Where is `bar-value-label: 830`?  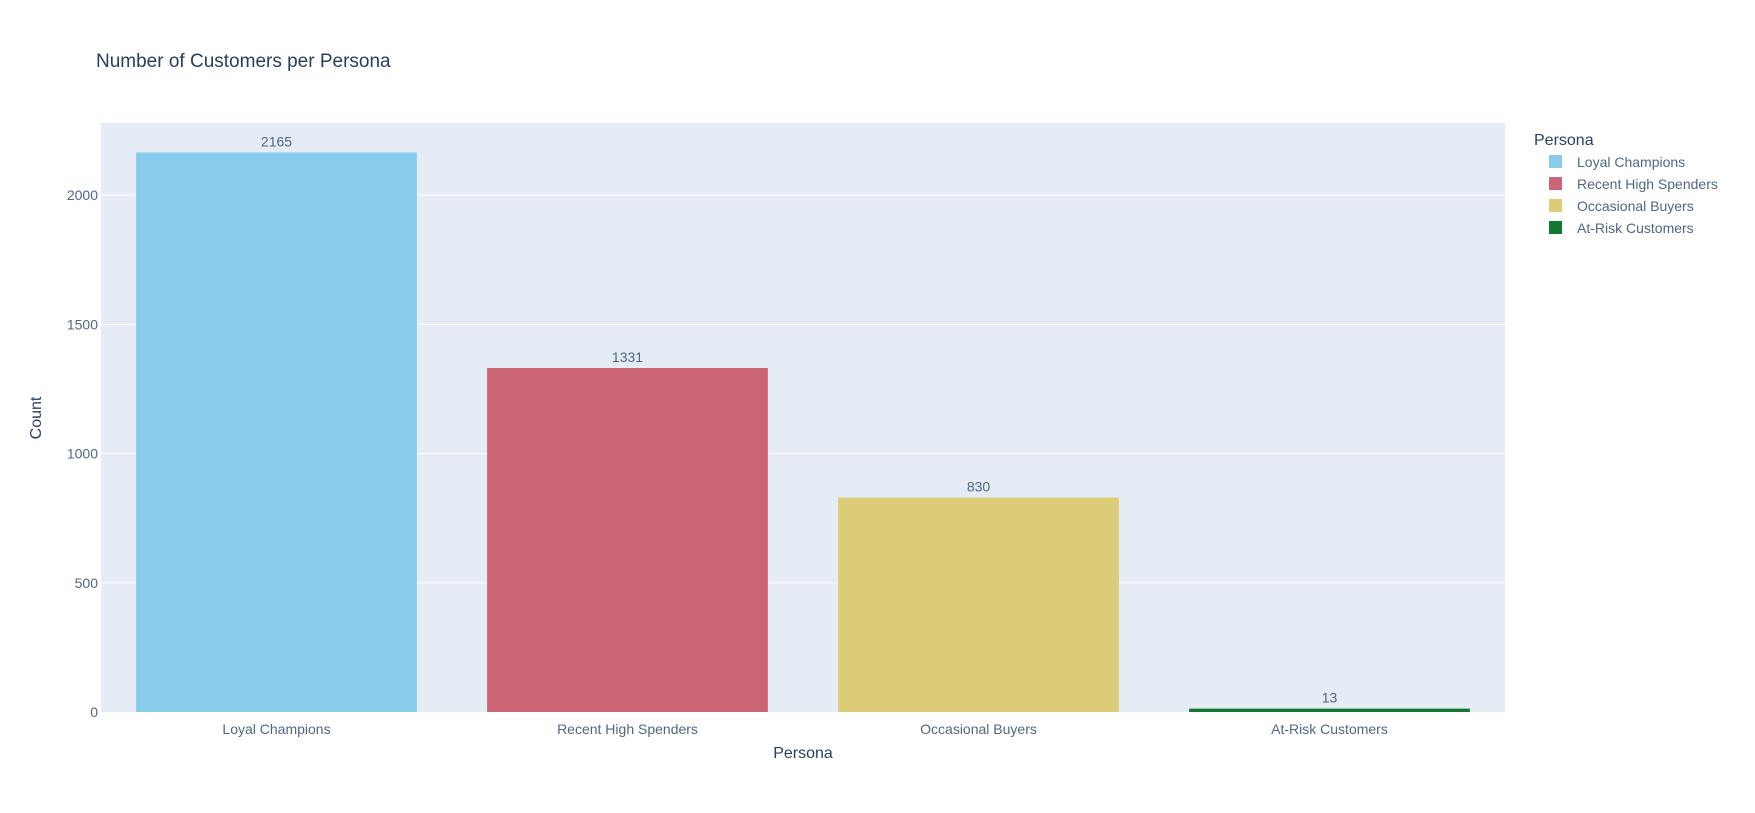
bar-value-label: 830 is located at coordinates (979, 486).